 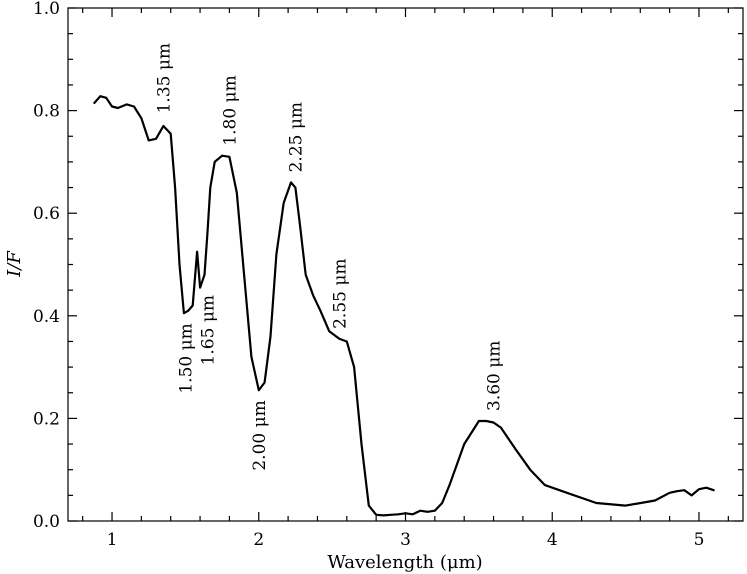 I want to click on x-tick-label: 1, so click(x=112, y=540).